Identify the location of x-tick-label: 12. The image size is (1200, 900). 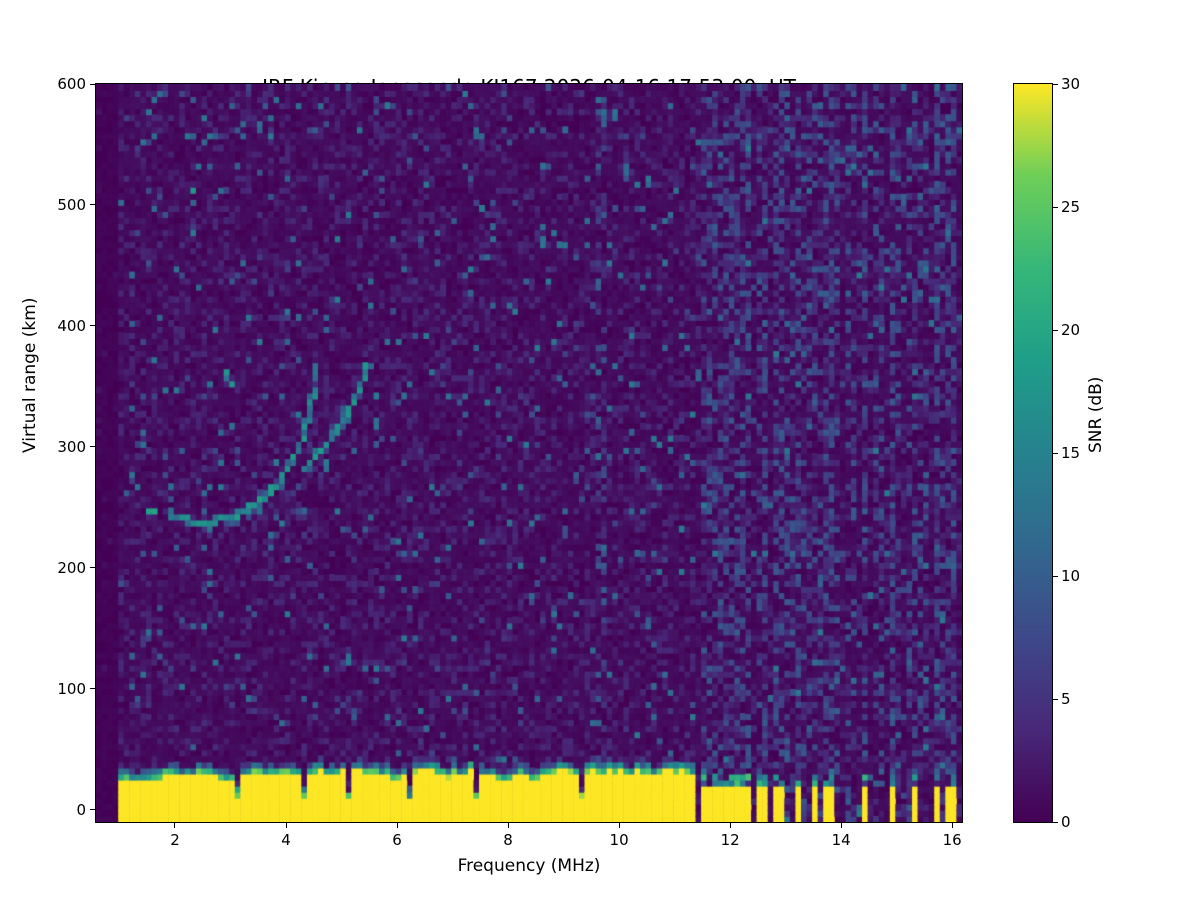
(730, 840).